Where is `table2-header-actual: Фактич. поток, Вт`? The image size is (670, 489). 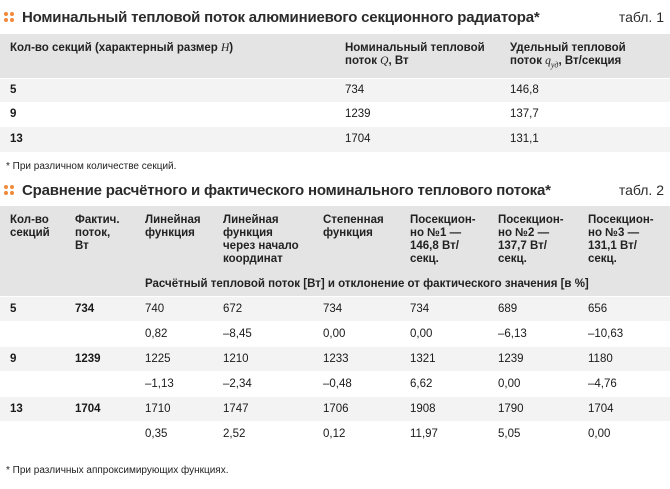
table2-header-actual: Фактич. поток, Вт is located at coordinates (97, 233).